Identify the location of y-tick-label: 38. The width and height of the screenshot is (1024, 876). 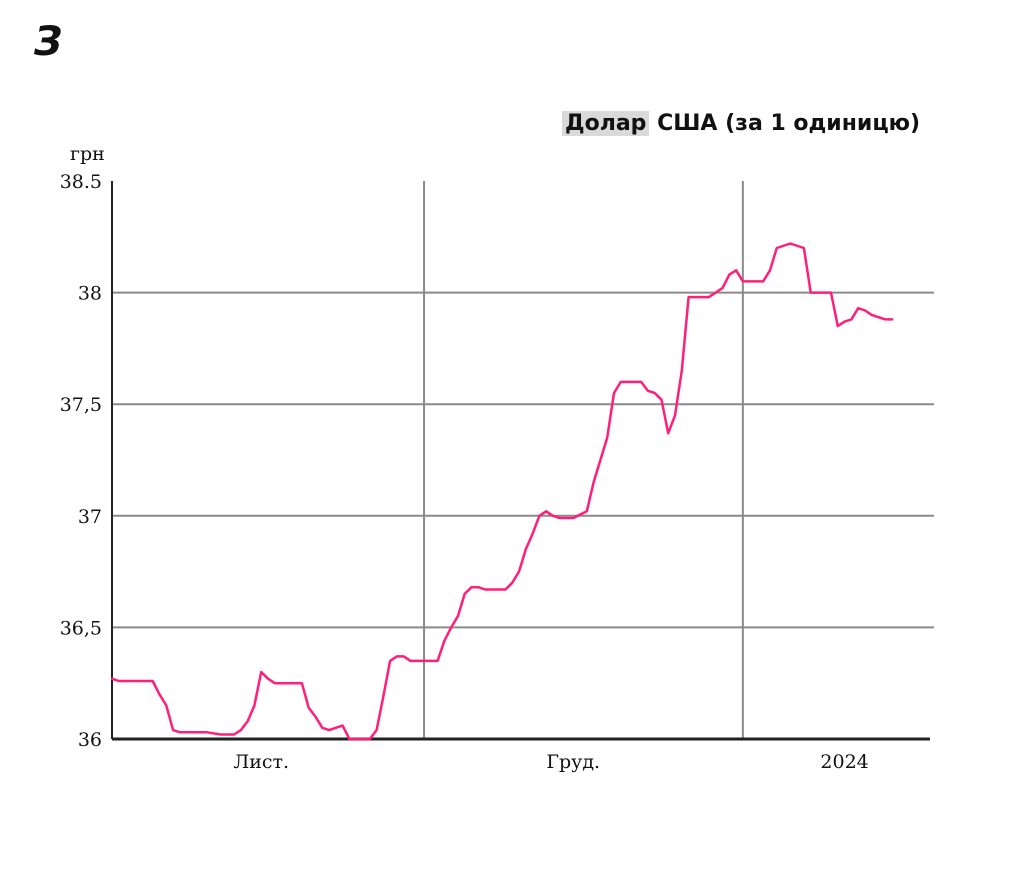
(90, 294).